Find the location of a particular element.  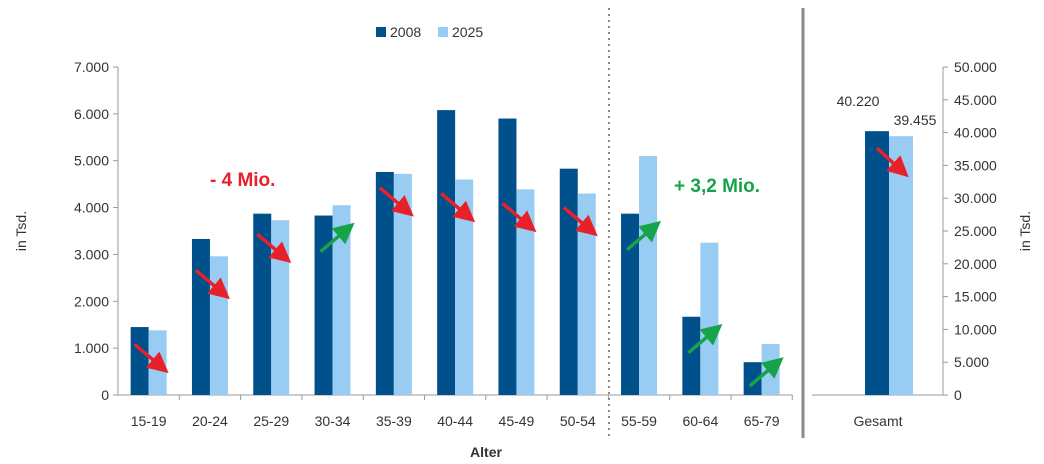

legend-swatch-2025 is located at coordinates (443, 32).